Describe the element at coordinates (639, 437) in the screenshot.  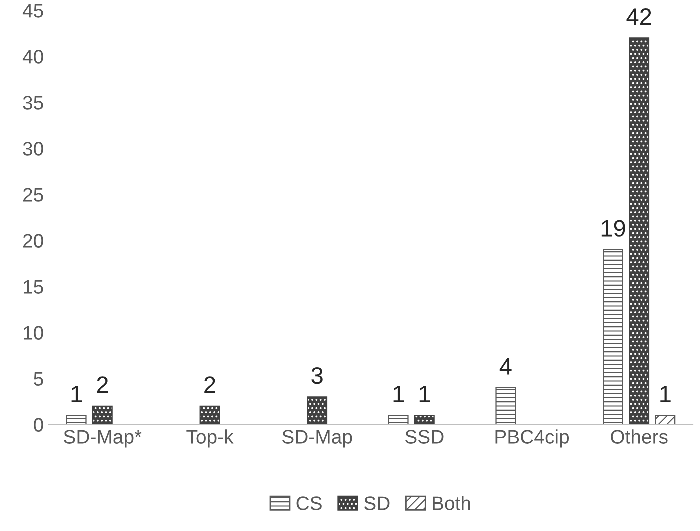
I see `x-tick-label: Others` at that location.